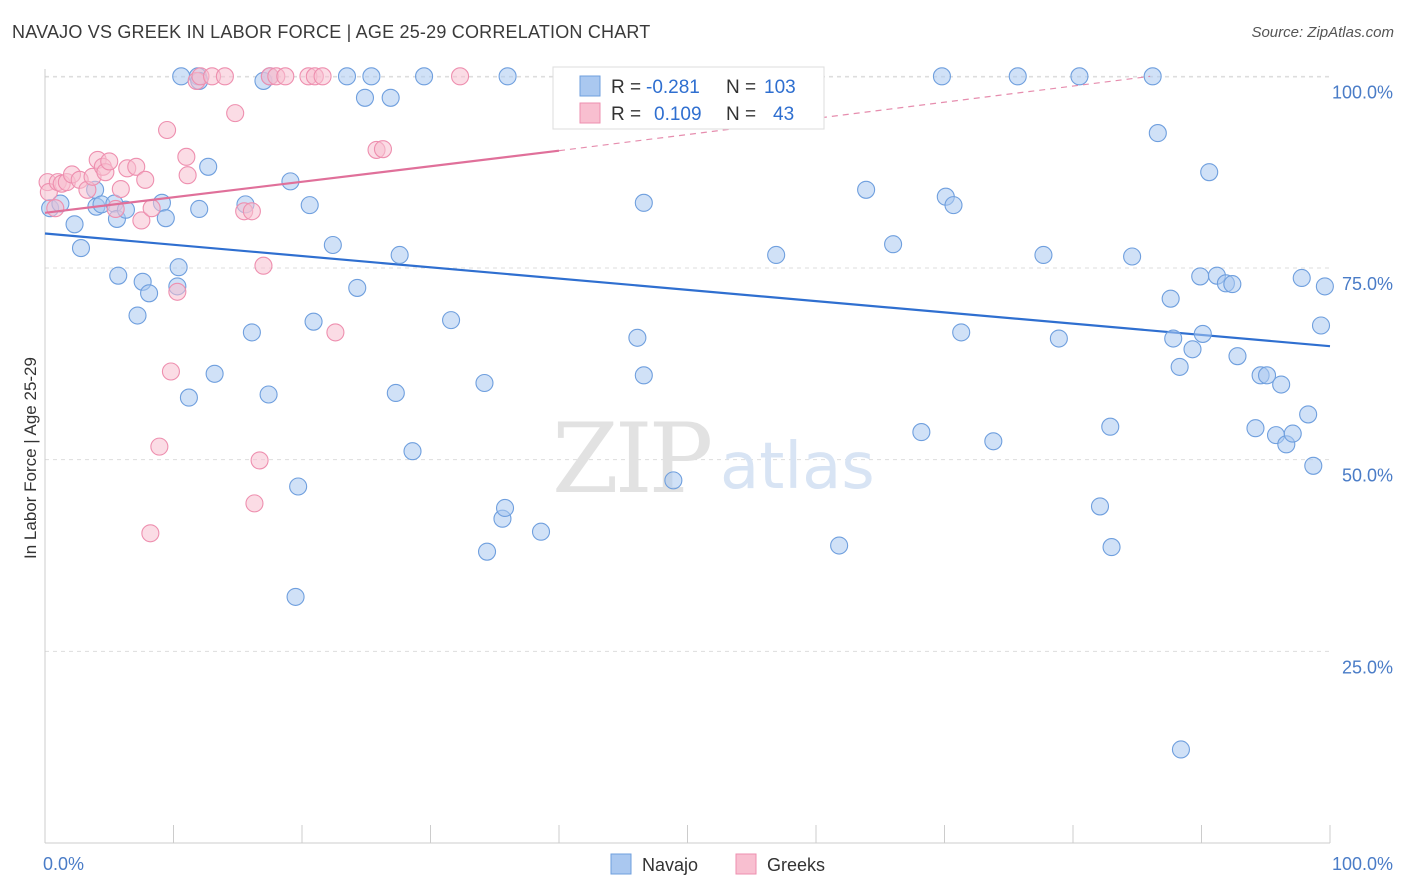  I want to click on x-tick-labels: 0.0% 100.0%, so click(718, 864).